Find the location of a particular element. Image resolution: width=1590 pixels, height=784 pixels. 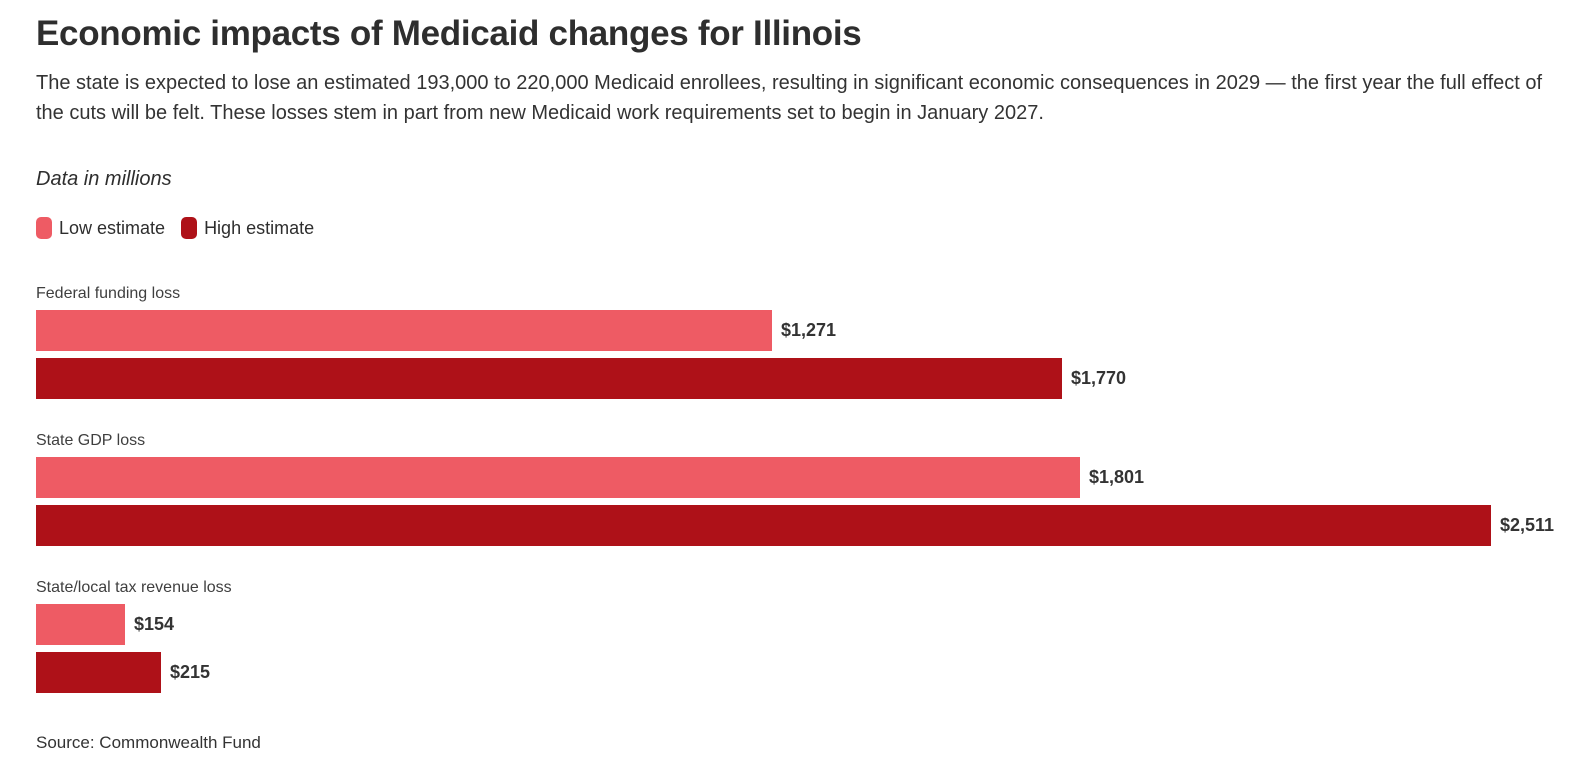

bar-value-label: $1,271 is located at coordinates (809, 330).